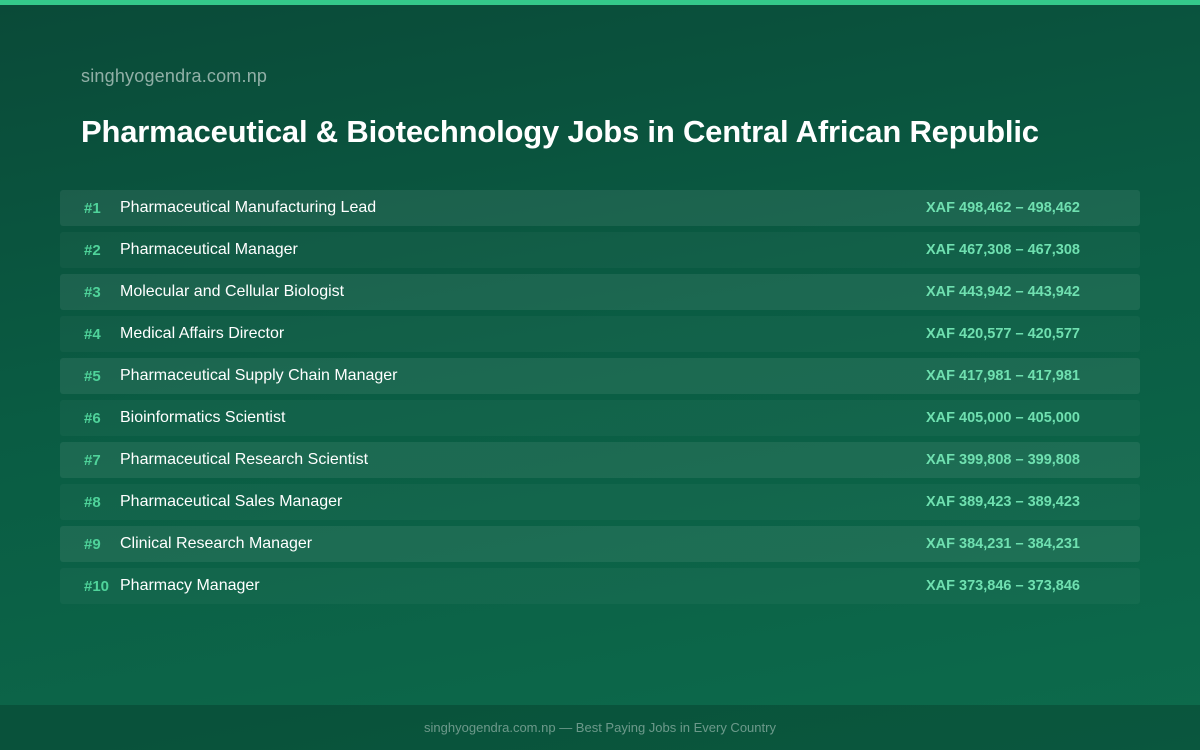 The width and height of the screenshot is (1200, 750). What do you see at coordinates (202, 333) in the screenshot?
I see `job-title: Medical Affairs Director` at bounding box center [202, 333].